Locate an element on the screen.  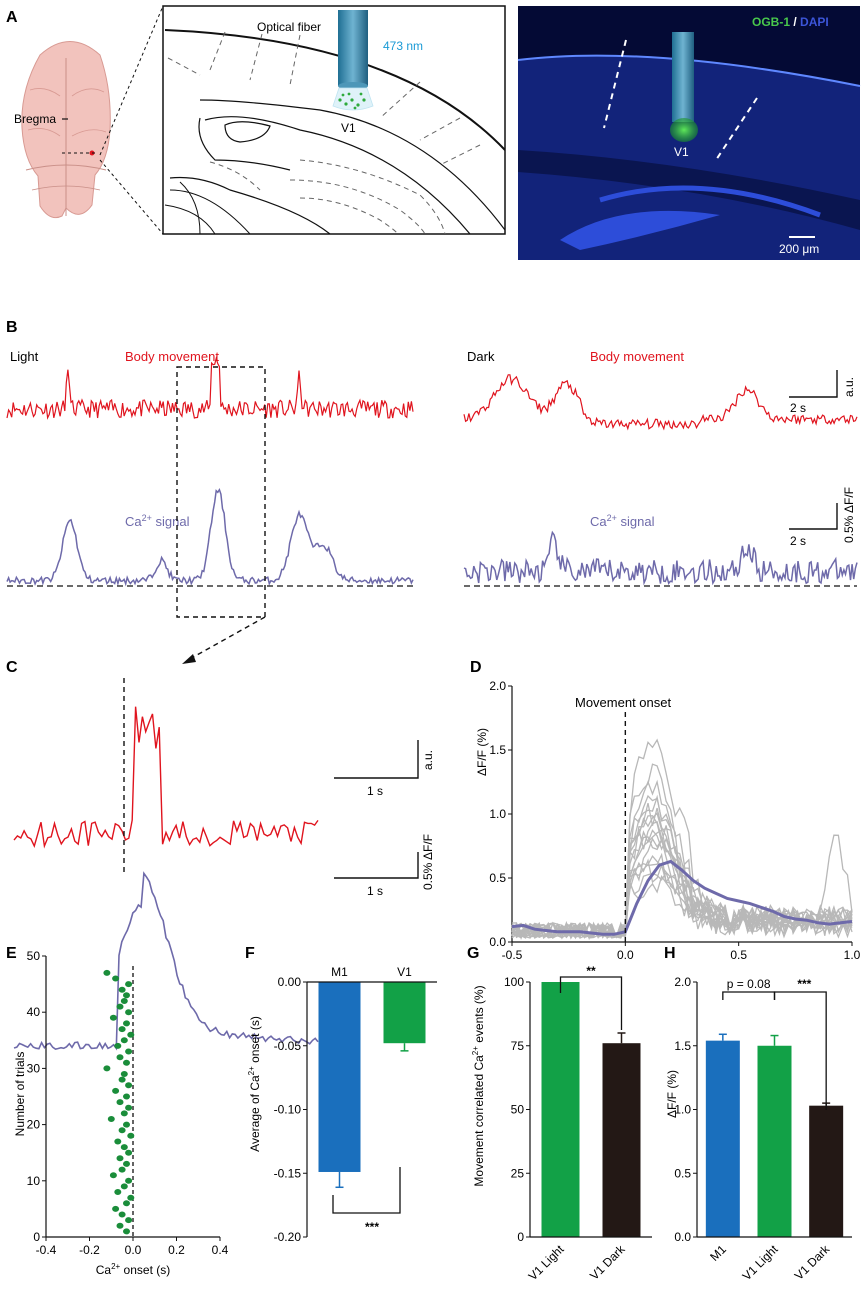
y-tick-label: 0 is located at coordinates (520, 1237).